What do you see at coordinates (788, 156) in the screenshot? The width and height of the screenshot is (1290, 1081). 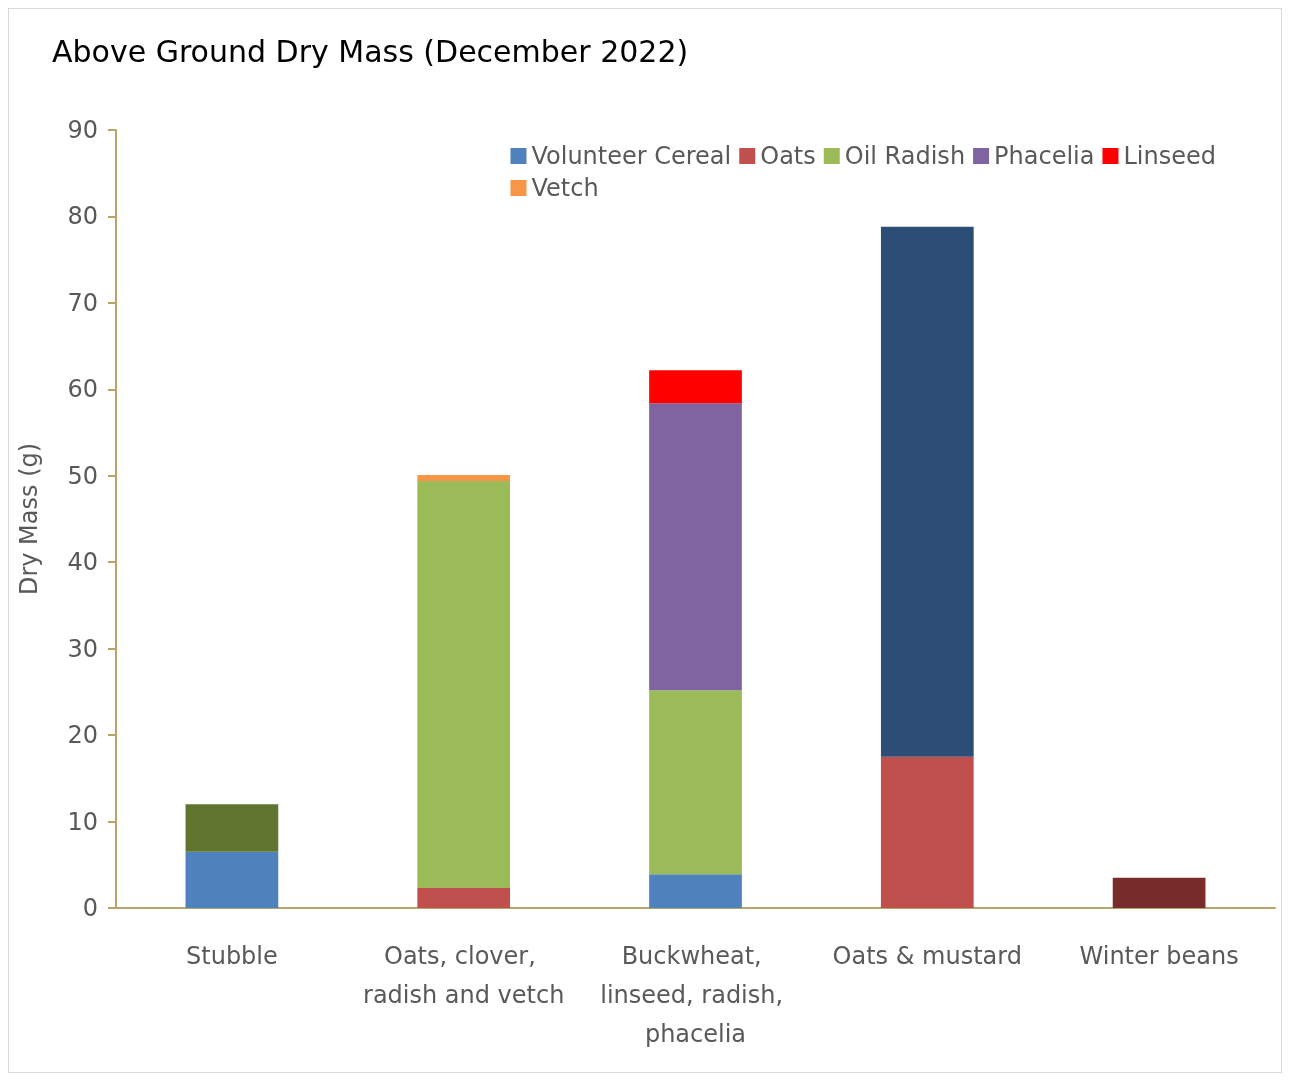 I see `legend-label: Oats` at bounding box center [788, 156].